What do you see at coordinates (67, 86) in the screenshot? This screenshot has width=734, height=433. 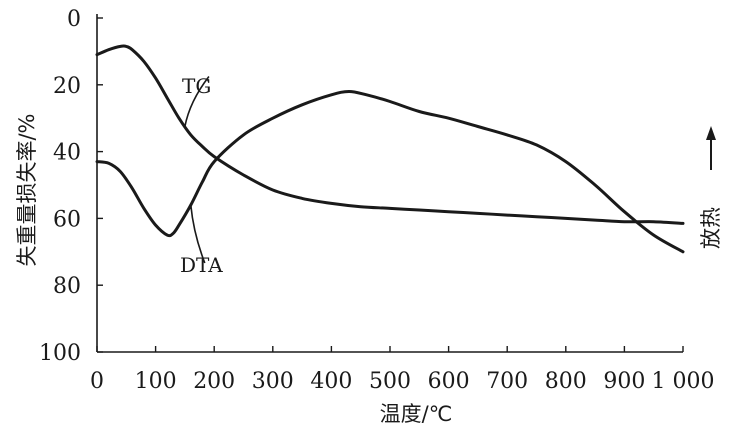 I see `y-tick-label: 20` at bounding box center [67, 86].